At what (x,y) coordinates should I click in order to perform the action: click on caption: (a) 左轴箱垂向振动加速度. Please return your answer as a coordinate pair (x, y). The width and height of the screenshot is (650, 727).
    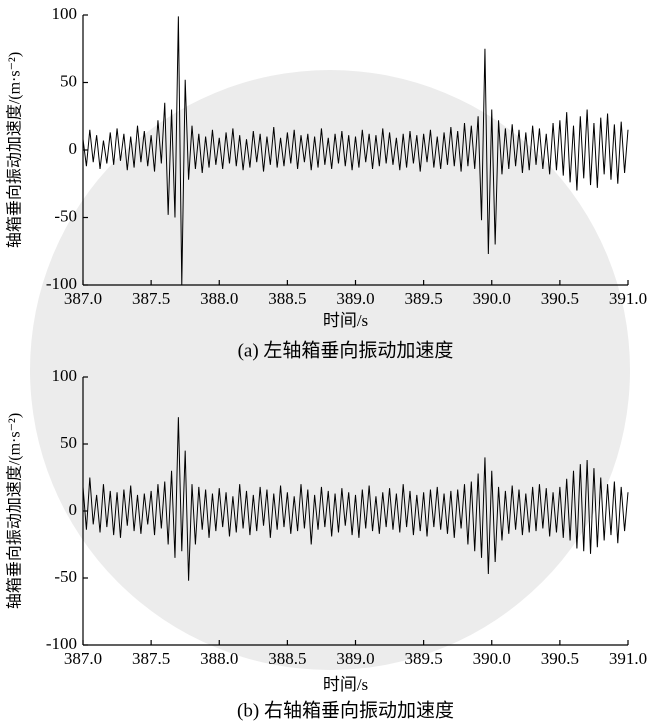
    Looking at the image, I should click on (346, 350).